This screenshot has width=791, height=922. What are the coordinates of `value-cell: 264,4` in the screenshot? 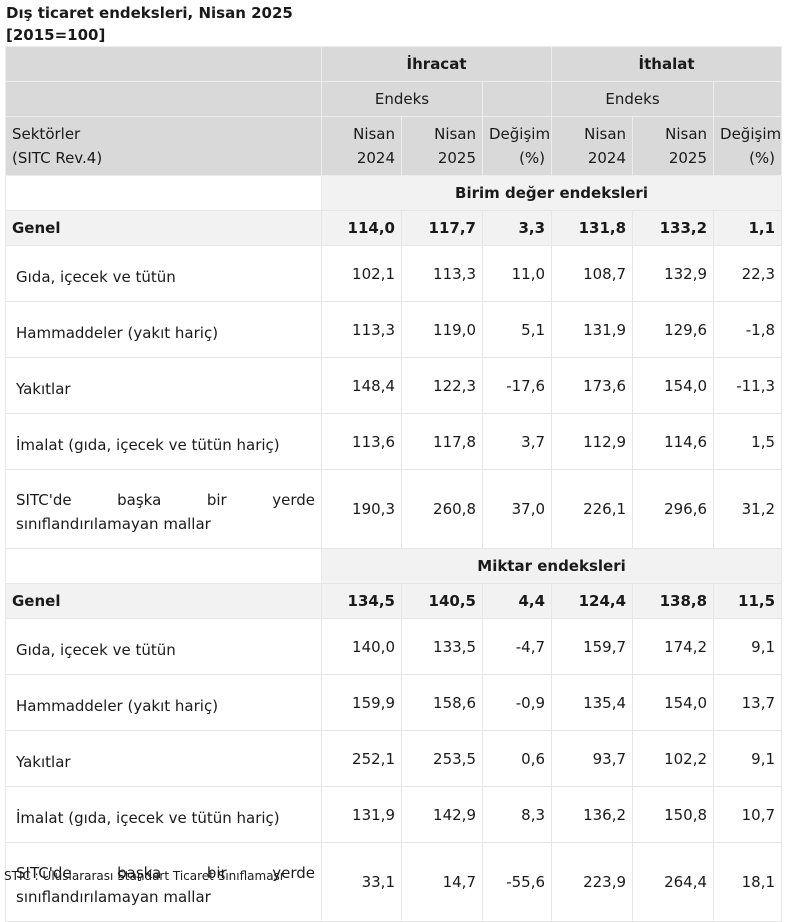 It's located at (673, 882).